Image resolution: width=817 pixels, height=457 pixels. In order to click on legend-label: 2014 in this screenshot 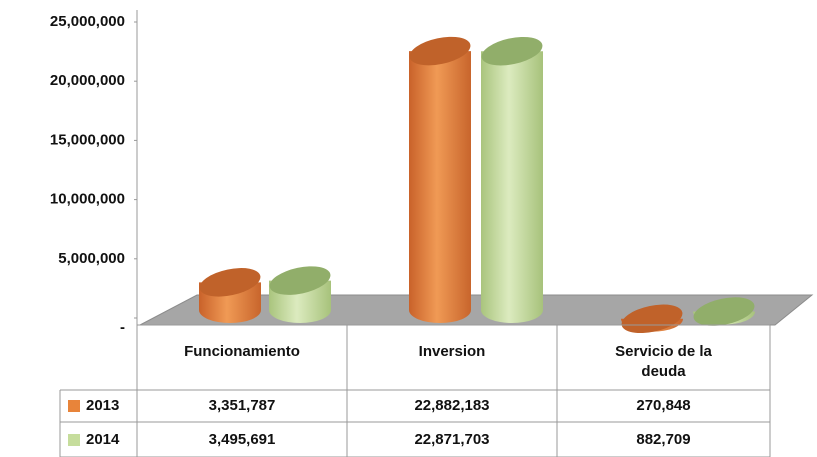, I will do `click(103, 439)`.